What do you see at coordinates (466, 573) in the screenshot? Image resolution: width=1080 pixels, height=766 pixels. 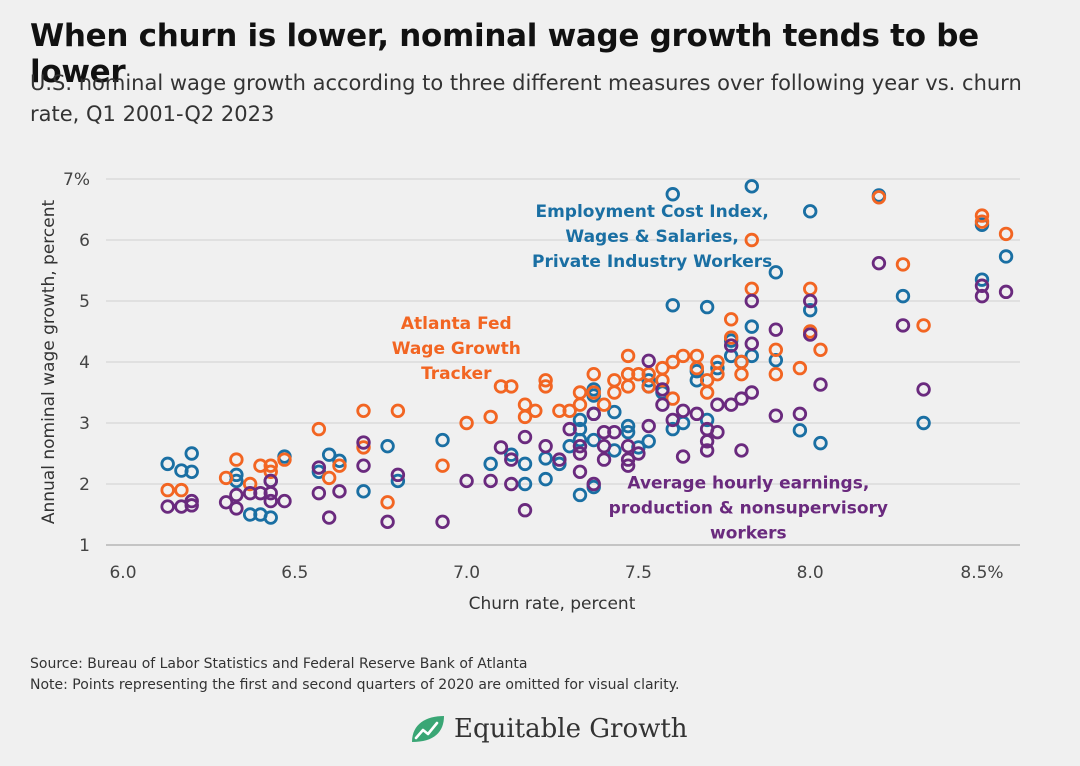 I see `x-tick-label: 7.0` at bounding box center [466, 573].